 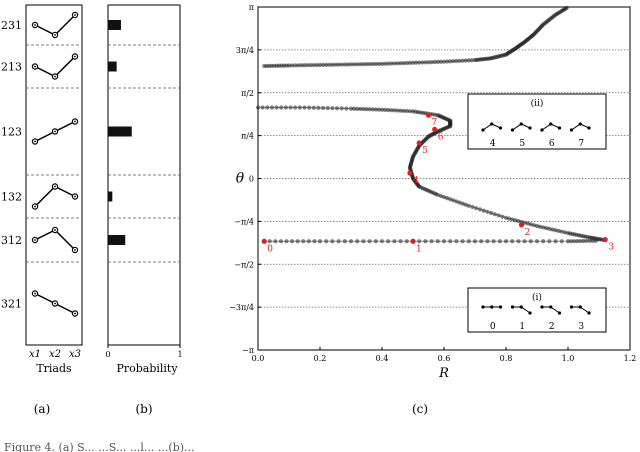 What do you see at coordinates (244, 264) in the screenshot?
I see `y-tick-label: −π/2` at bounding box center [244, 264].